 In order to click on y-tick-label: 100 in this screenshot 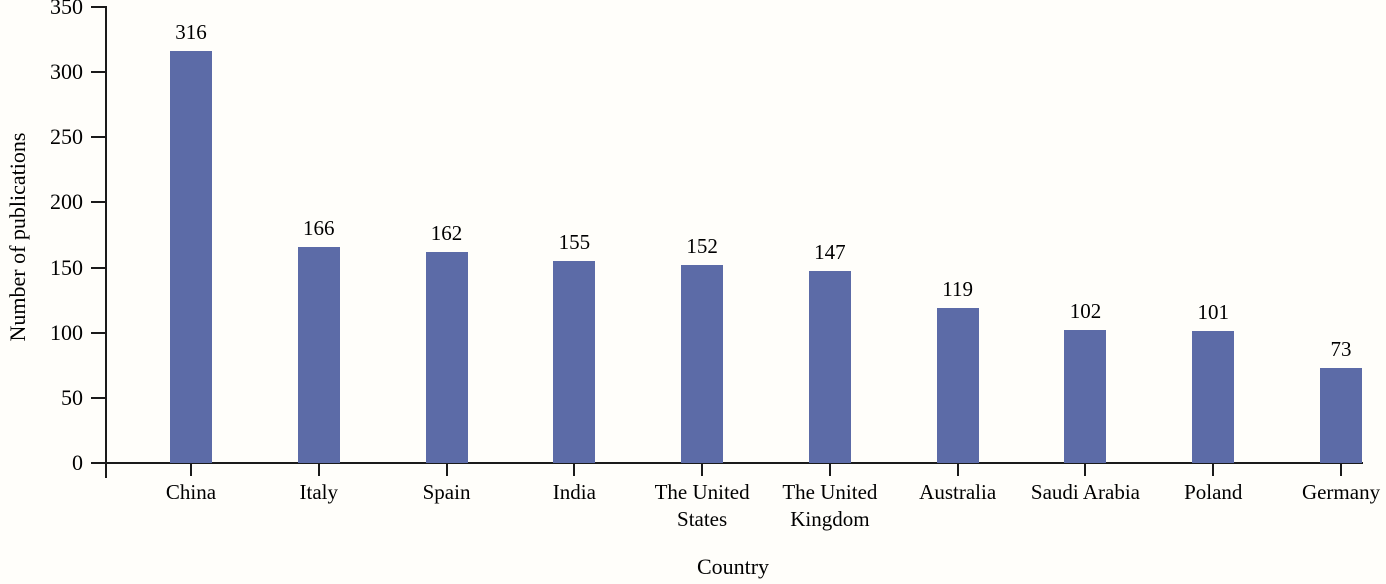, I will do `click(66, 332)`.